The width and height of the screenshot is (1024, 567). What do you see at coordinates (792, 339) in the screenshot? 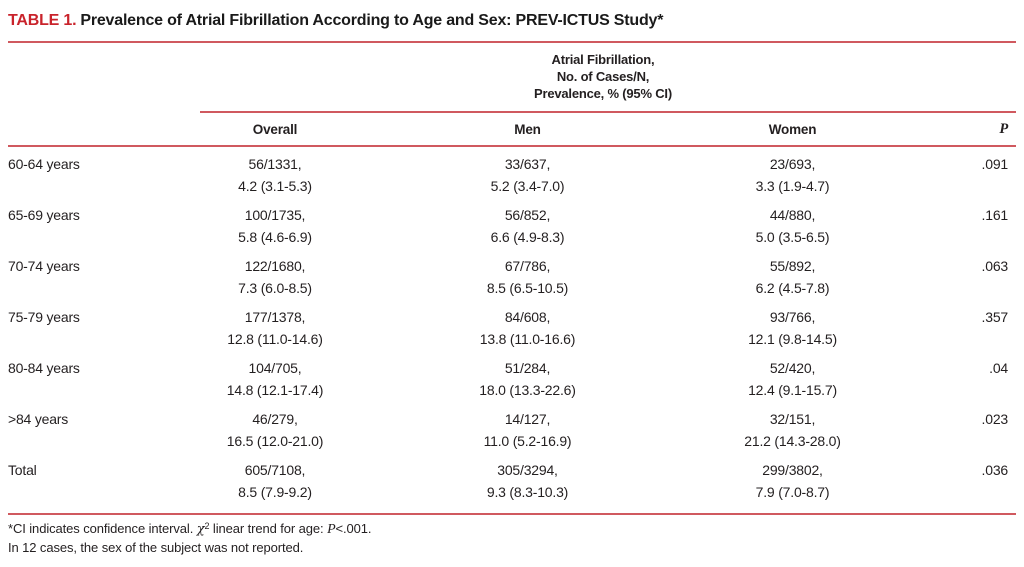
I see `prevalence-line: 12.1 (9.8-14.5)` at bounding box center [792, 339].